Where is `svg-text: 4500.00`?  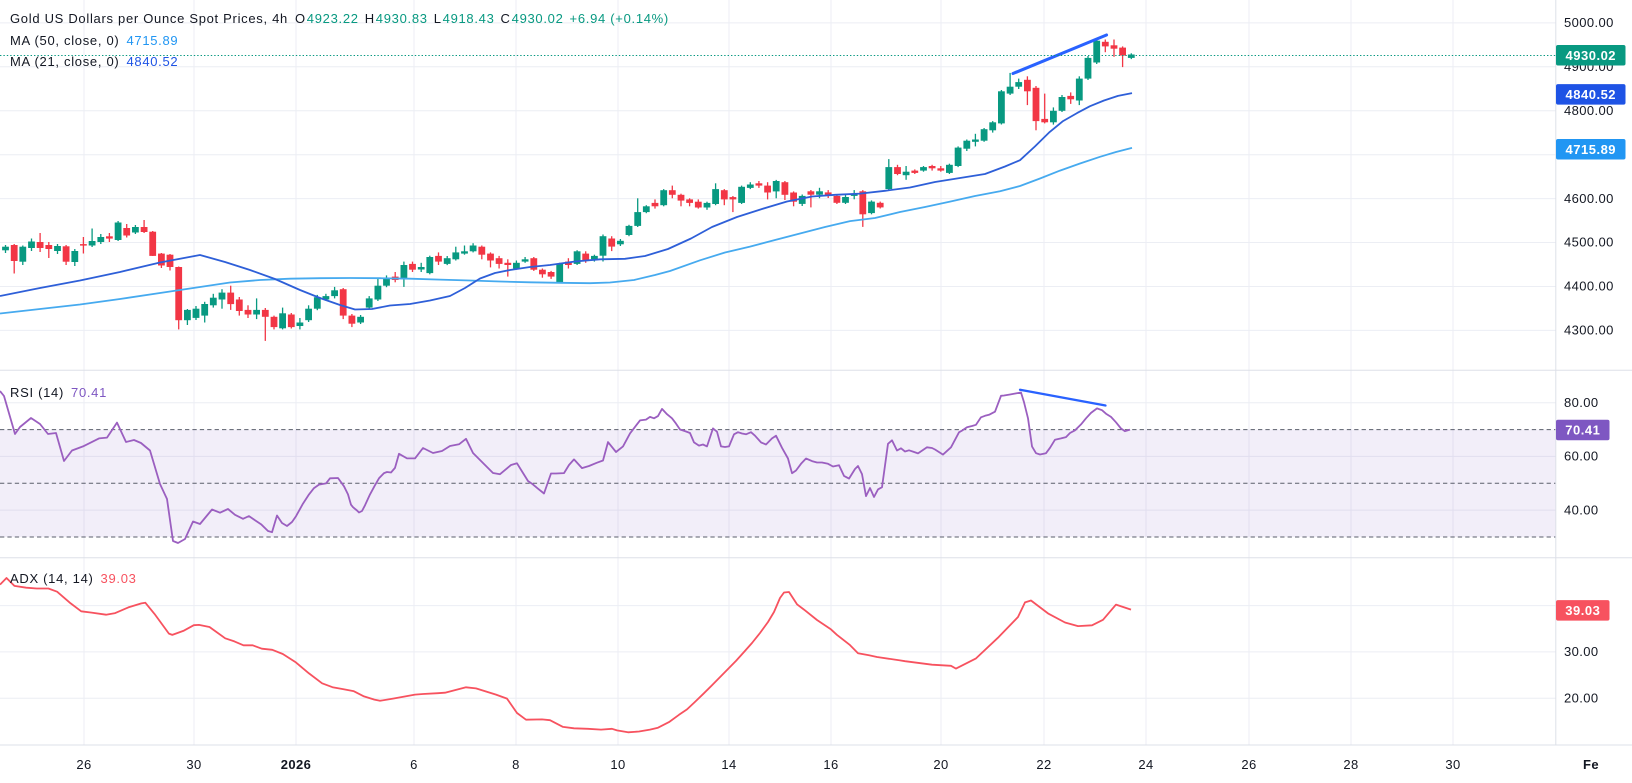
svg-text: 4500.00 is located at coordinates (1589, 242).